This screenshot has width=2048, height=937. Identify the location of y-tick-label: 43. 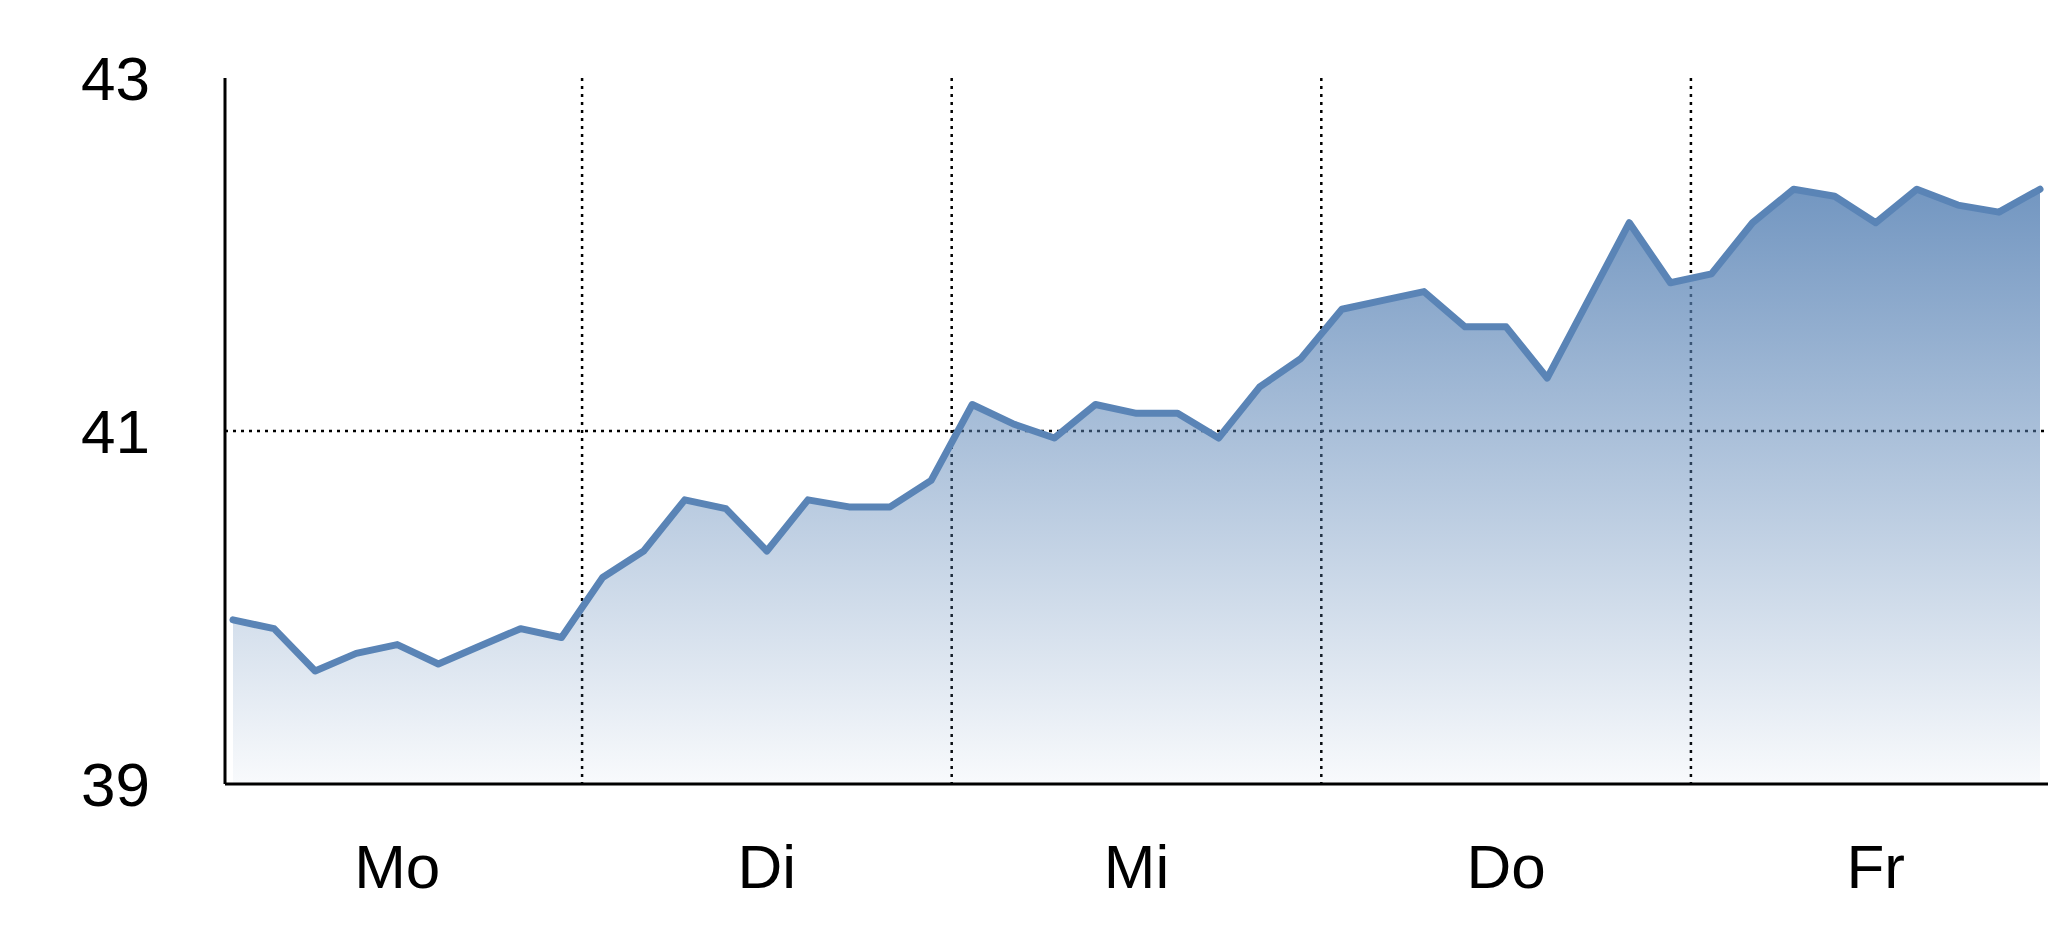
(115, 78).